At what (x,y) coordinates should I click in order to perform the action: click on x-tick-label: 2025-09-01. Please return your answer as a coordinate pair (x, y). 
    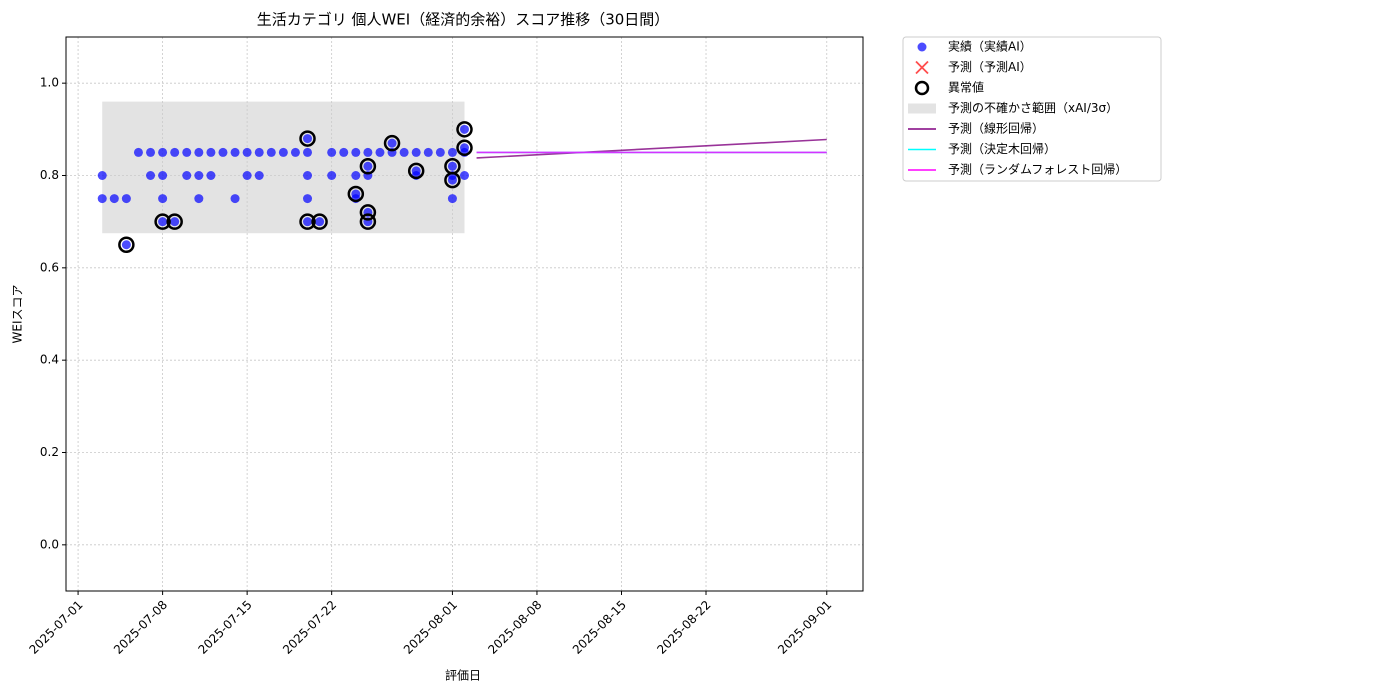
    Looking at the image, I should click on (804, 627).